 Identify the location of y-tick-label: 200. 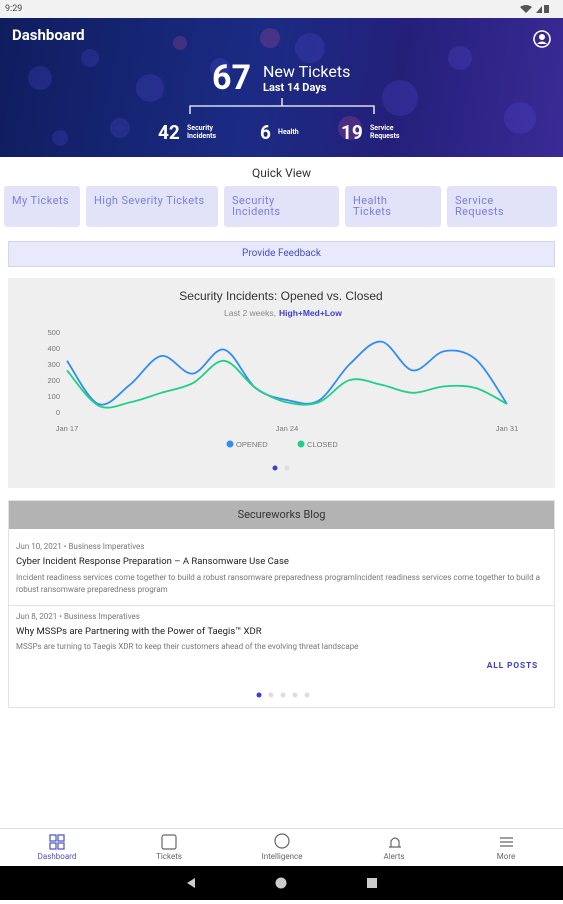
(53, 380).